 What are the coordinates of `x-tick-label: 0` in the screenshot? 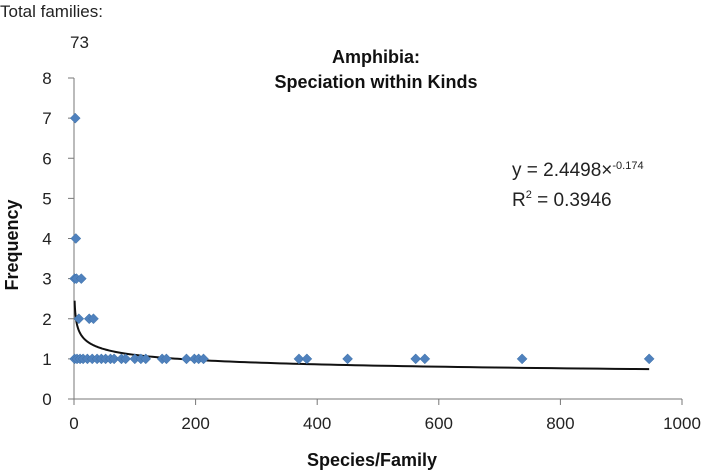 It's located at (73, 423).